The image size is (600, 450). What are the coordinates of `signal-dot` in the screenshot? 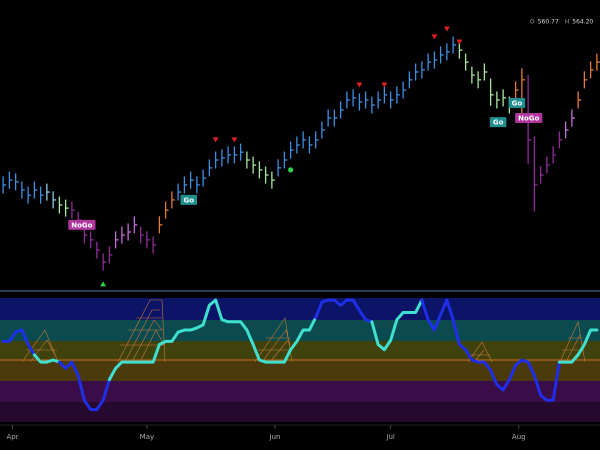 It's located at (291, 170).